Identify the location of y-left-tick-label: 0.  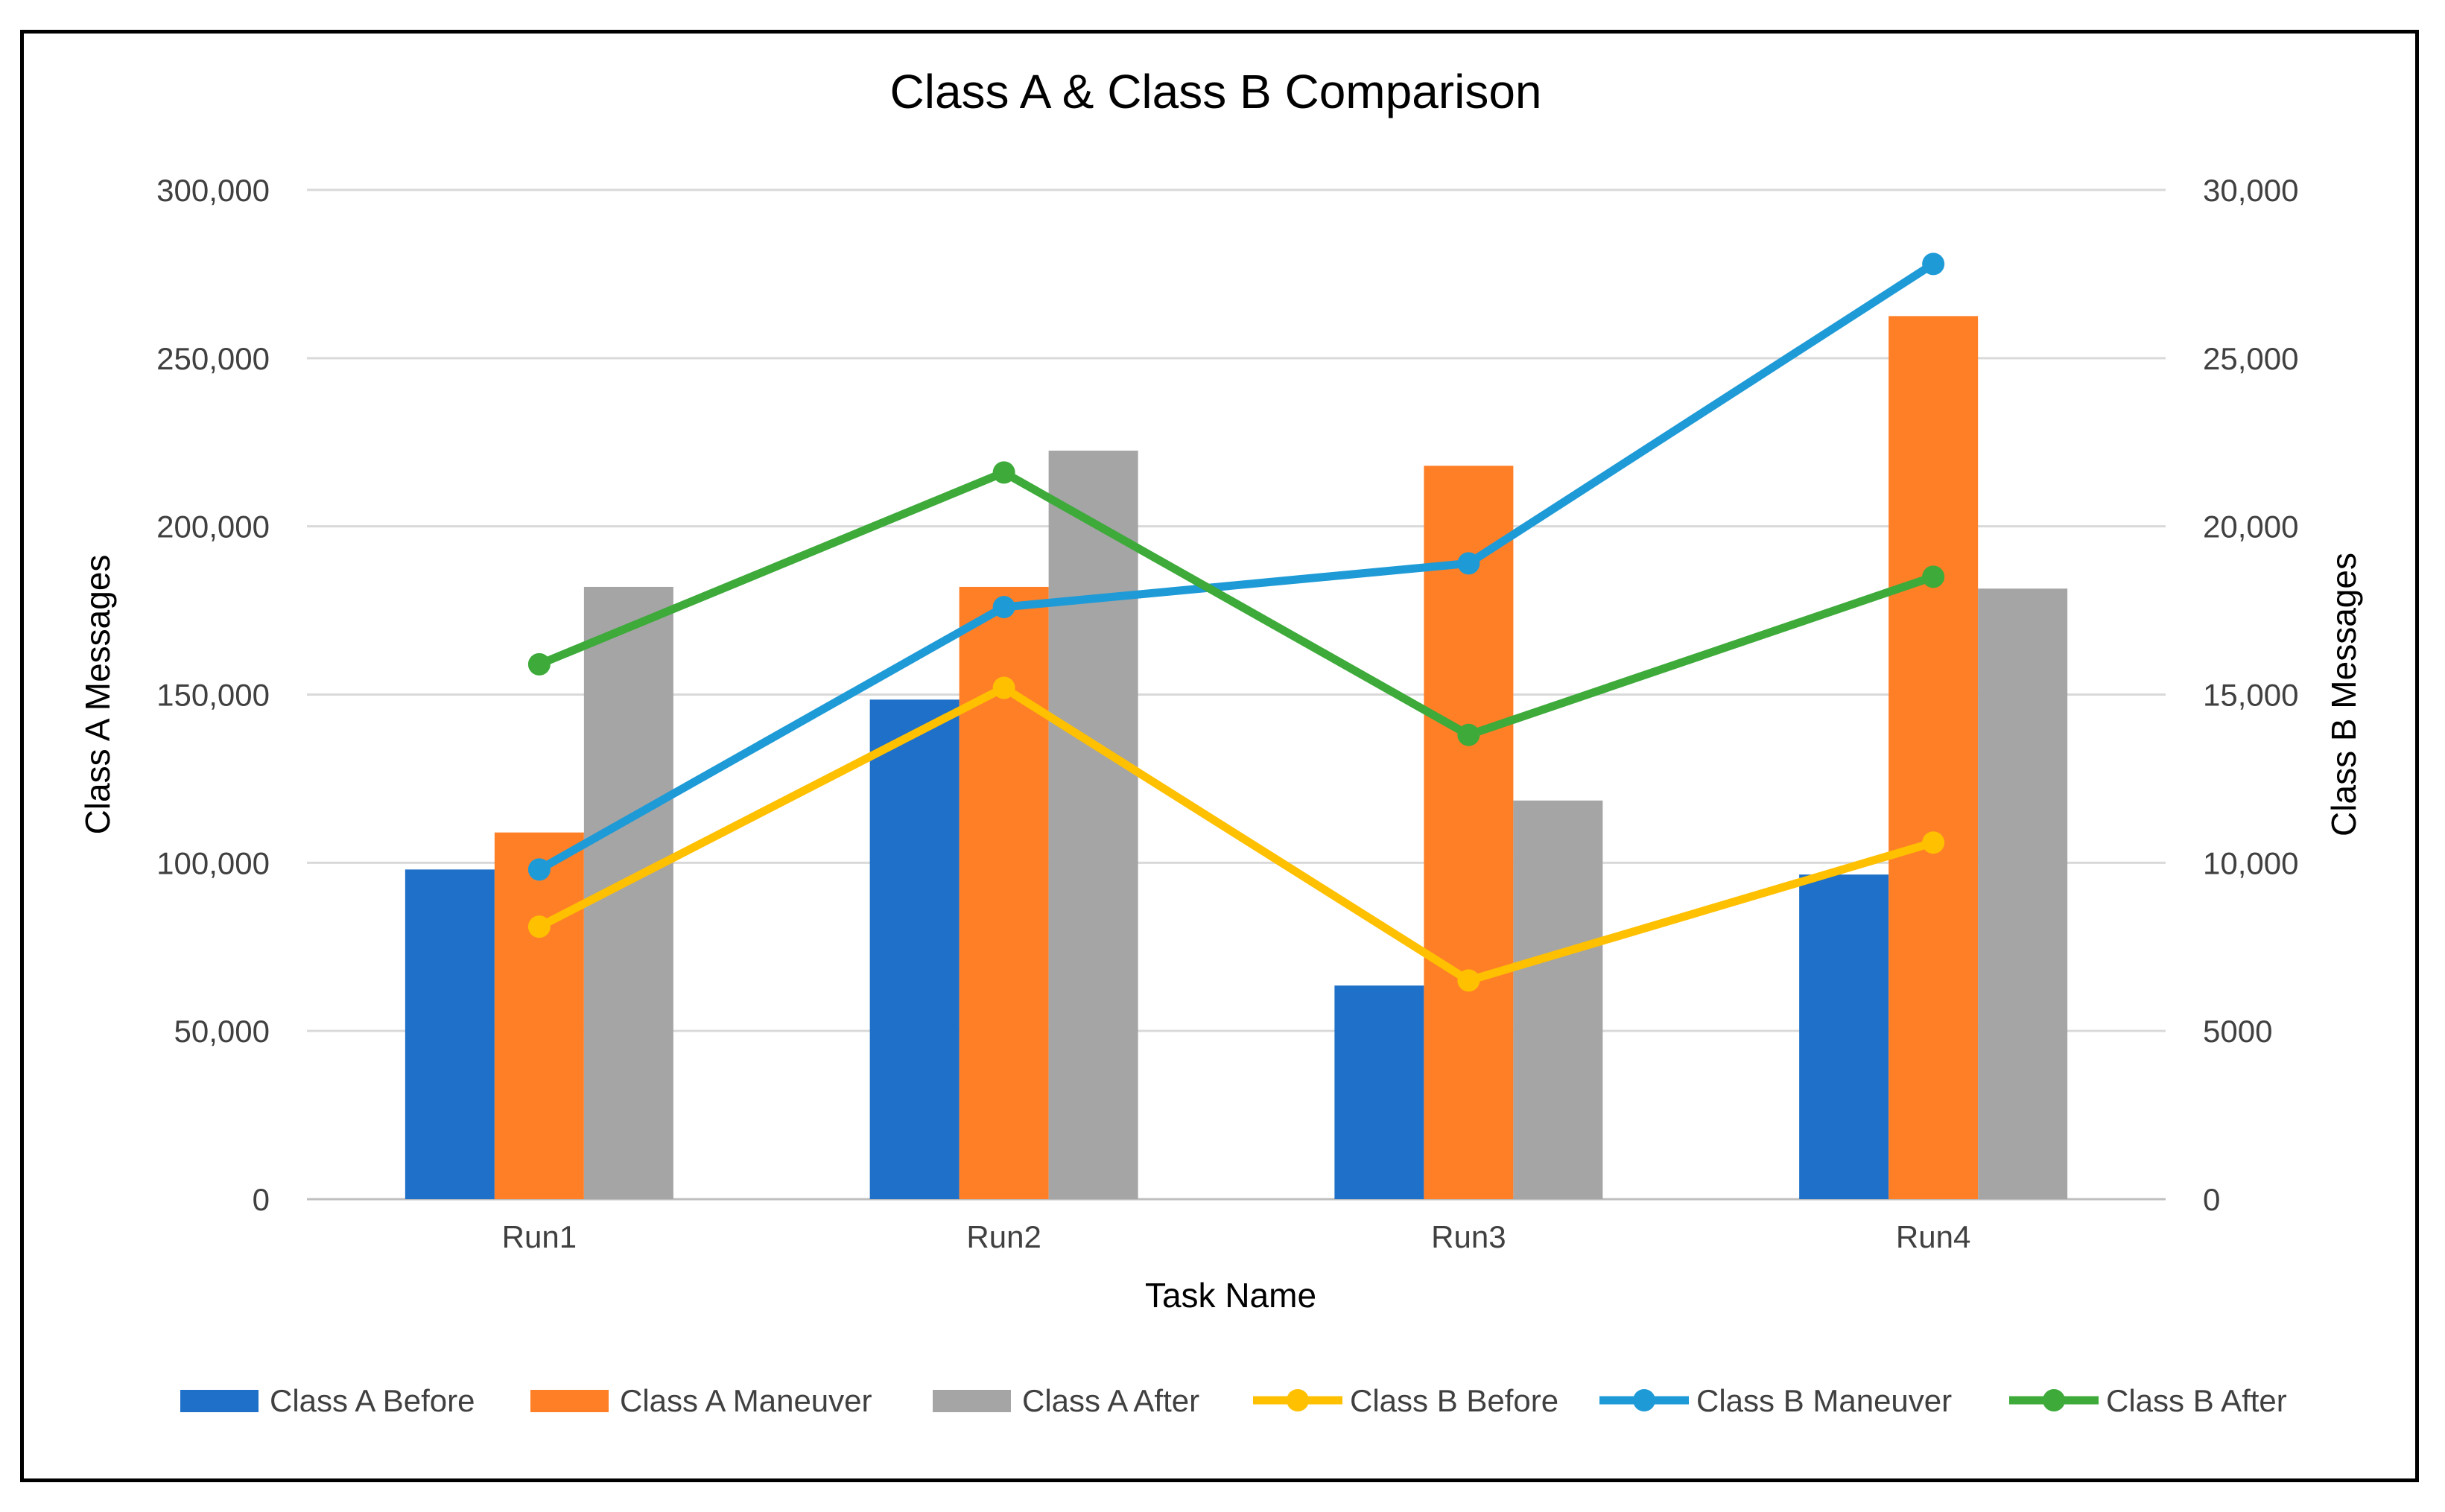
(261, 1199).